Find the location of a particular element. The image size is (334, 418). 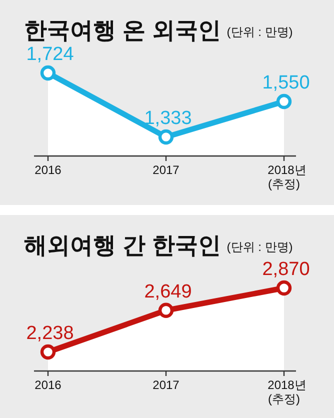

data-label: 2,870 is located at coordinates (286, 269).